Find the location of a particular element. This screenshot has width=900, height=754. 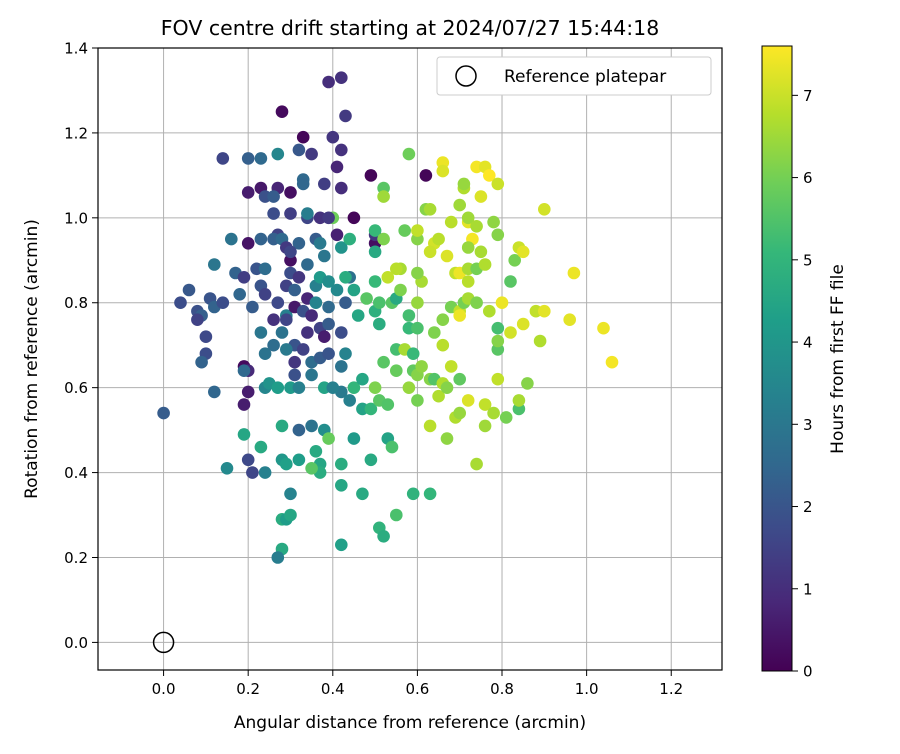

x-tick-label: 1.2 is located at coordinates (671, 689).